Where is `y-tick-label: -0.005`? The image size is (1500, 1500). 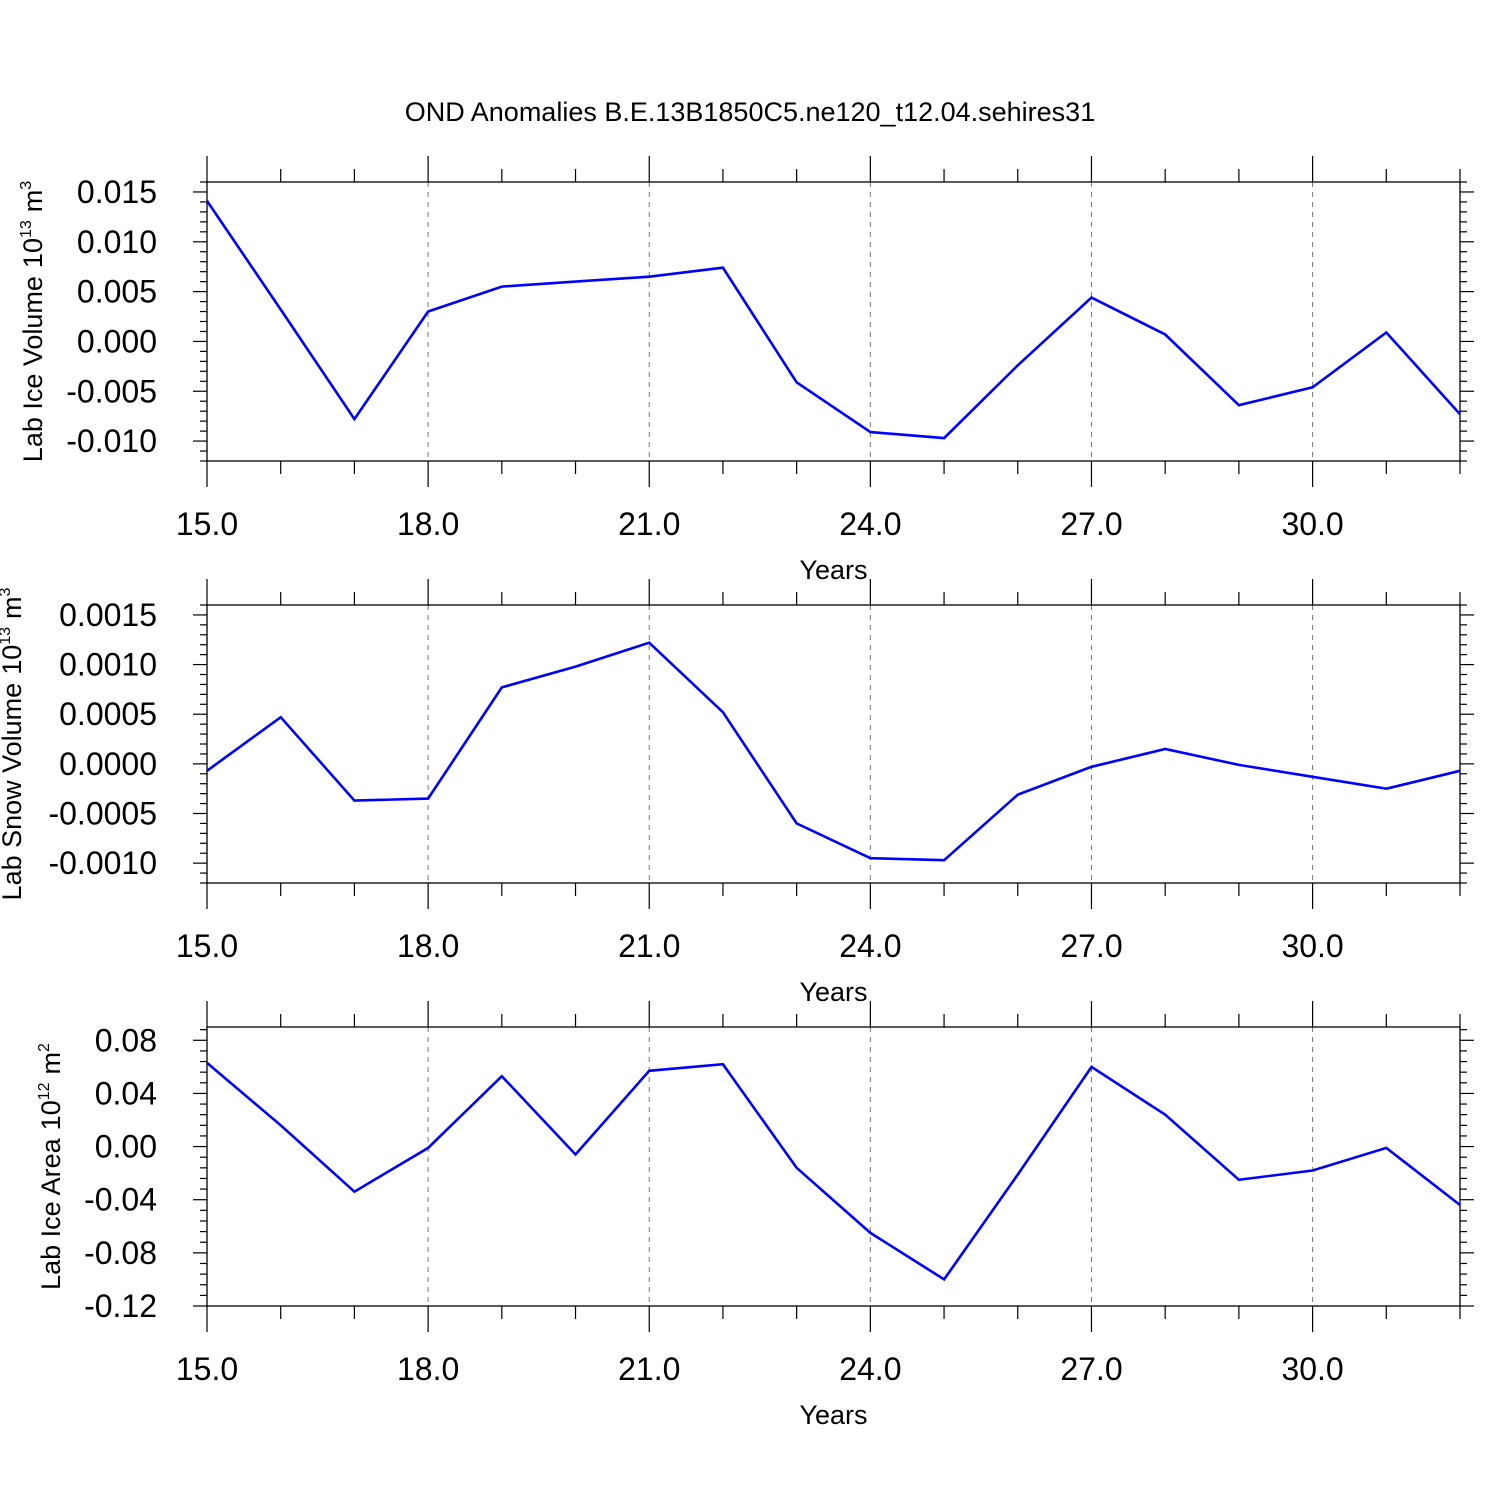 y-tick-label: -0.005 is located at coordinates (111, 391).